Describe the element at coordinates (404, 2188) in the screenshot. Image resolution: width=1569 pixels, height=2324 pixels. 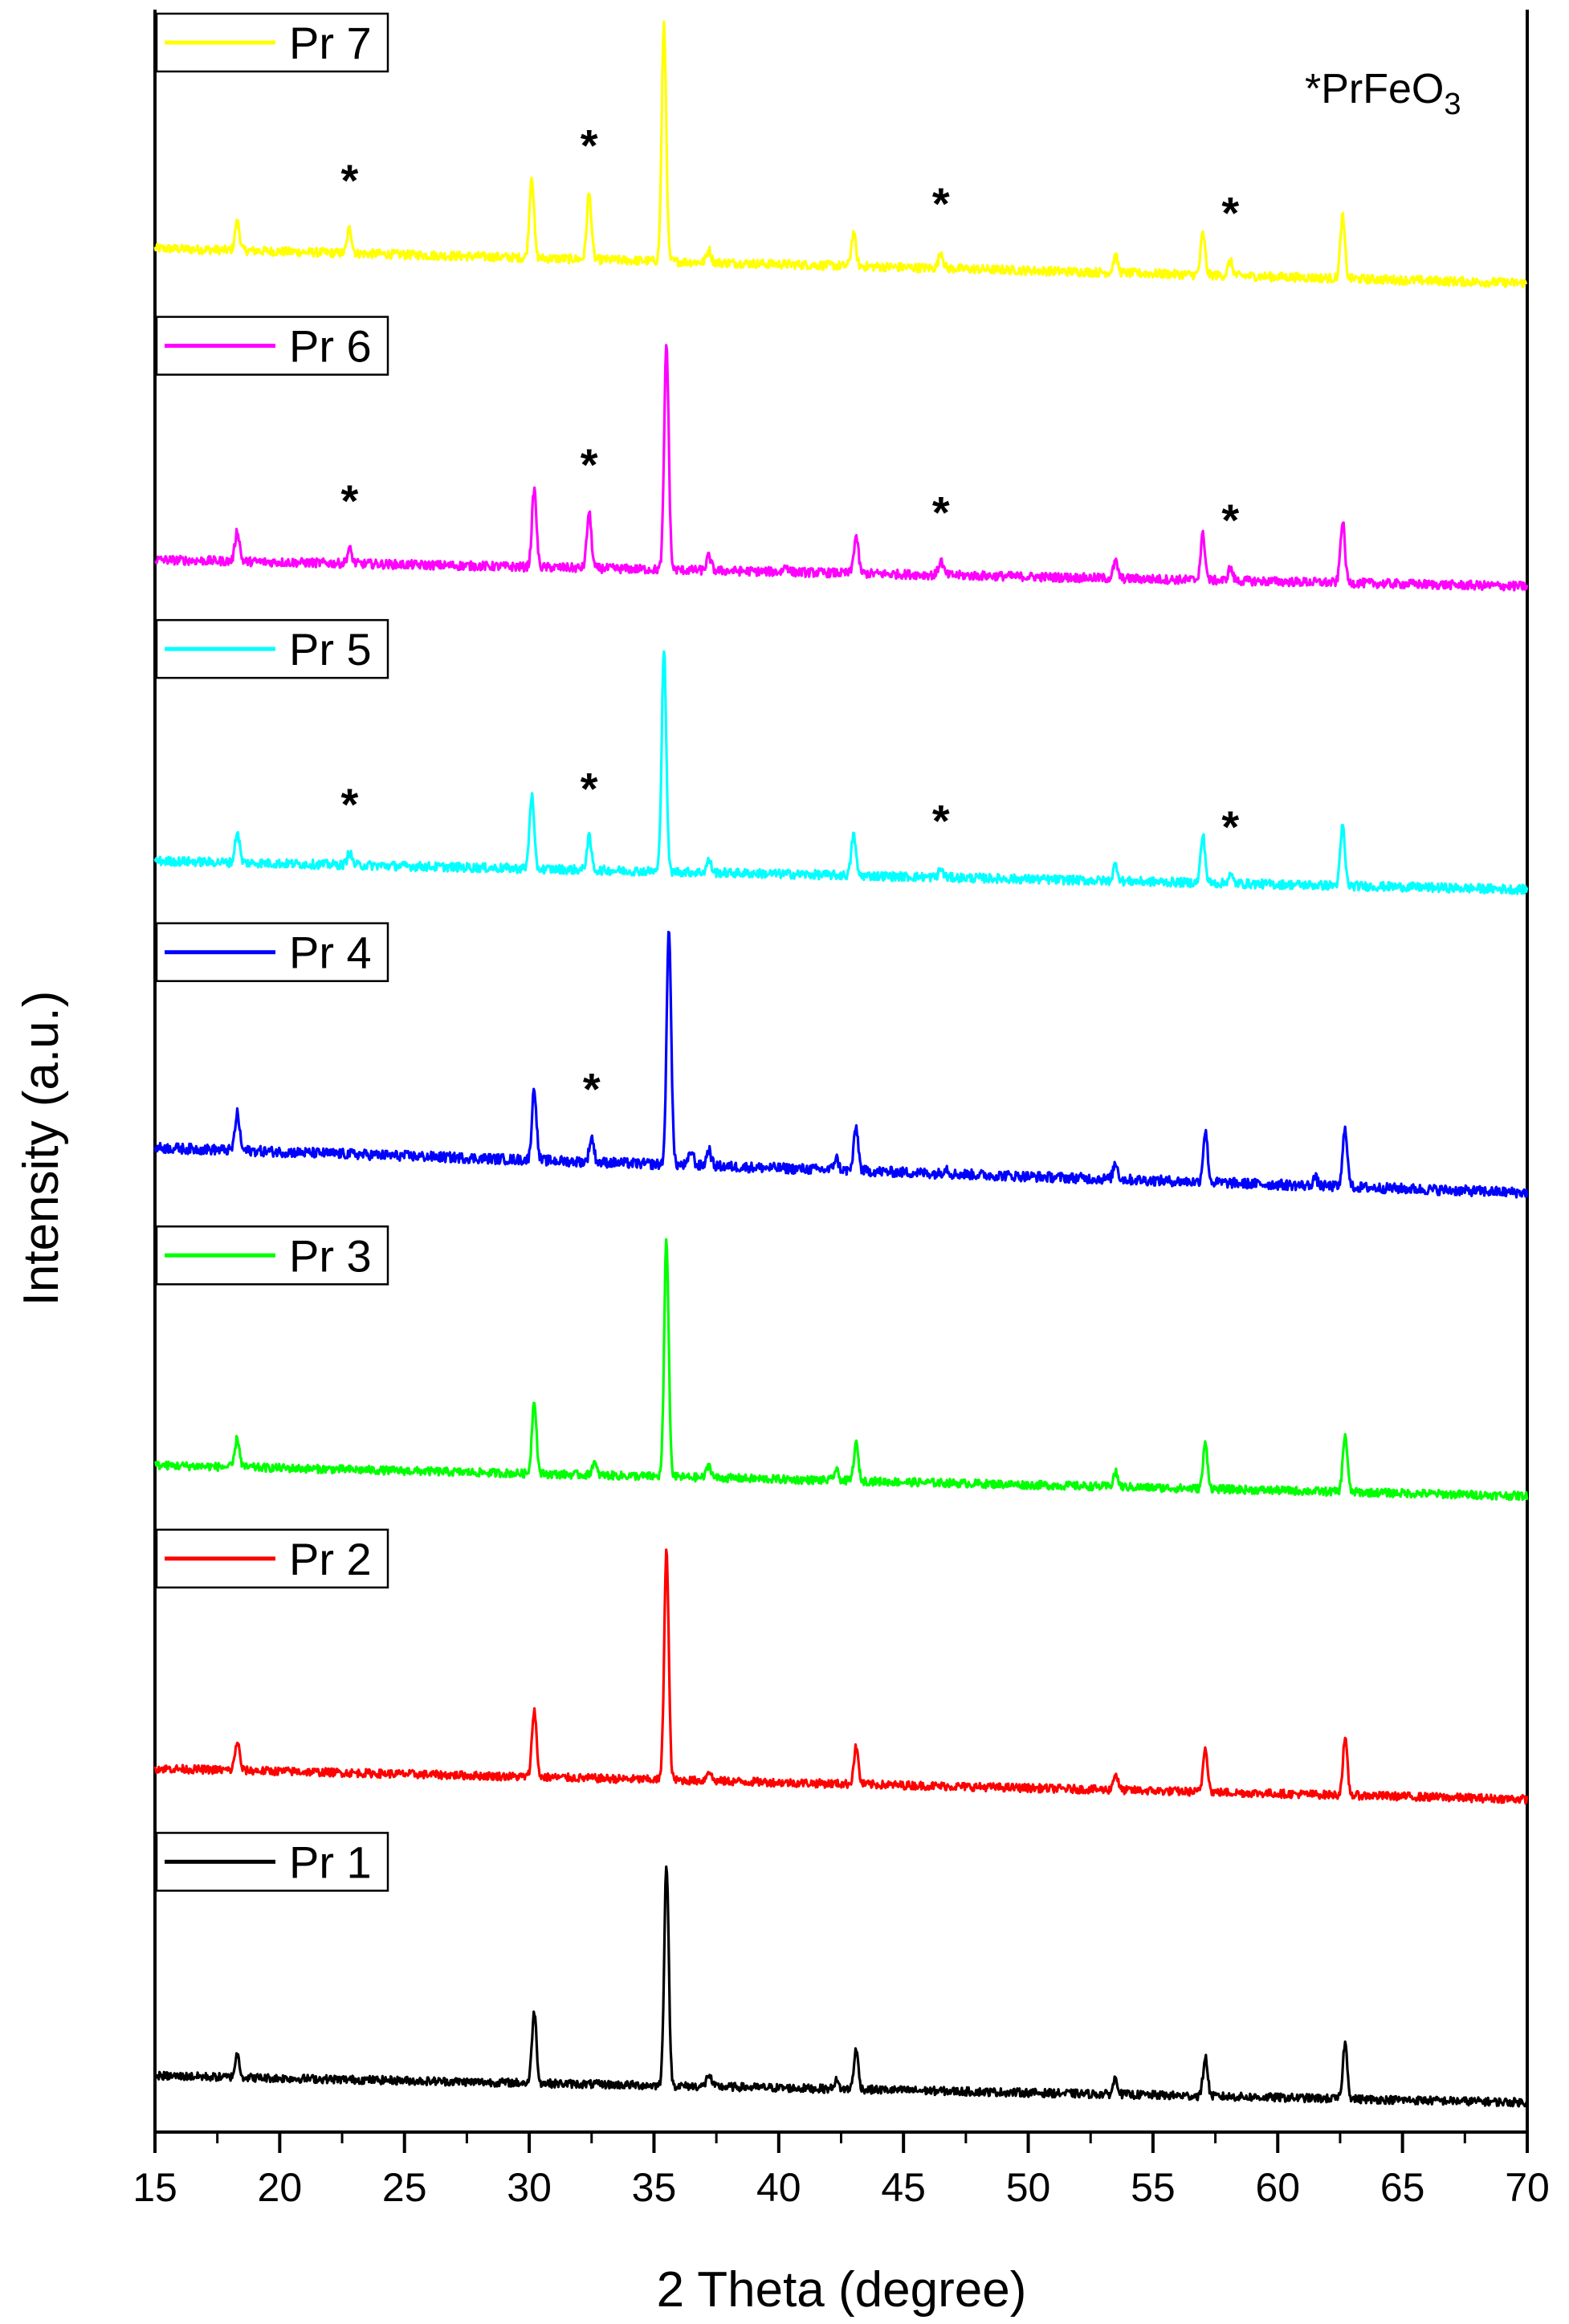
I see `x-tick-label: 25` at that location.